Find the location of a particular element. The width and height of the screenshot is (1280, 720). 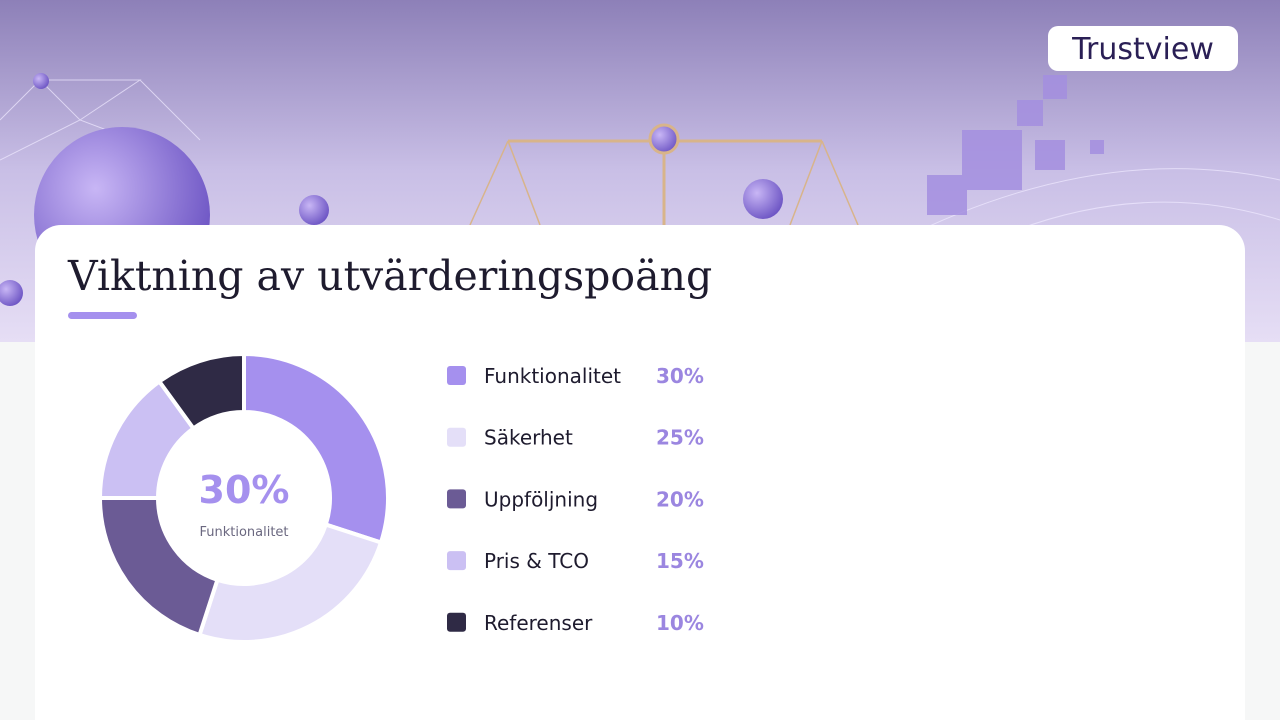

legend-label: Pris & TCO is located at coordinates (536, 561).